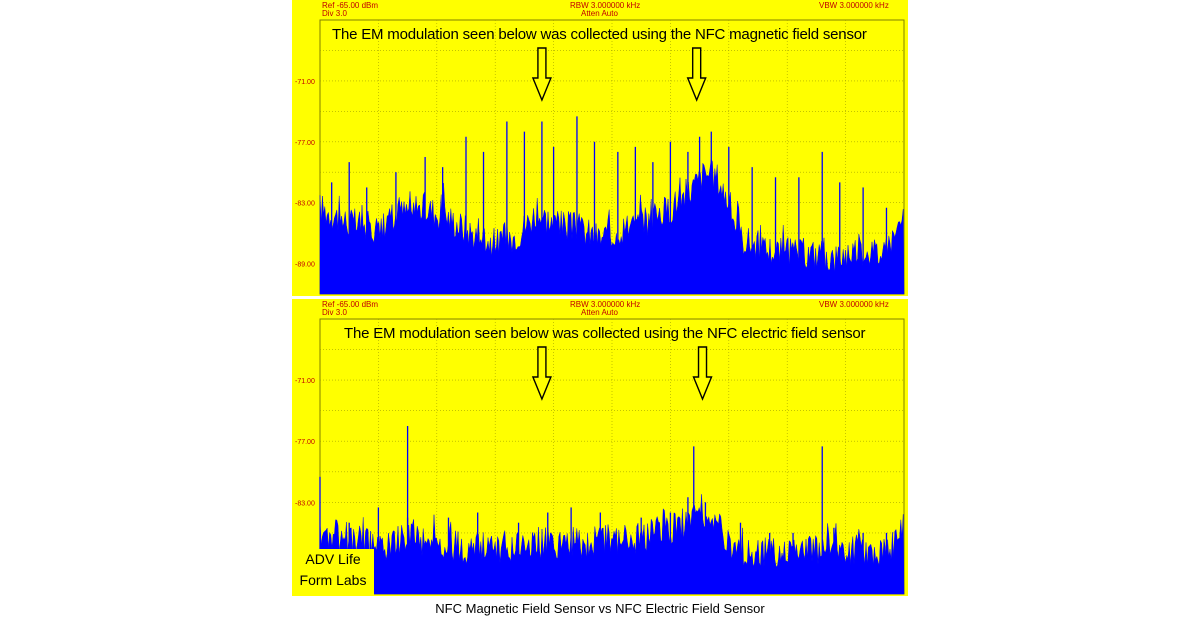  I want to click on spectrum-area, so click(612, 544).